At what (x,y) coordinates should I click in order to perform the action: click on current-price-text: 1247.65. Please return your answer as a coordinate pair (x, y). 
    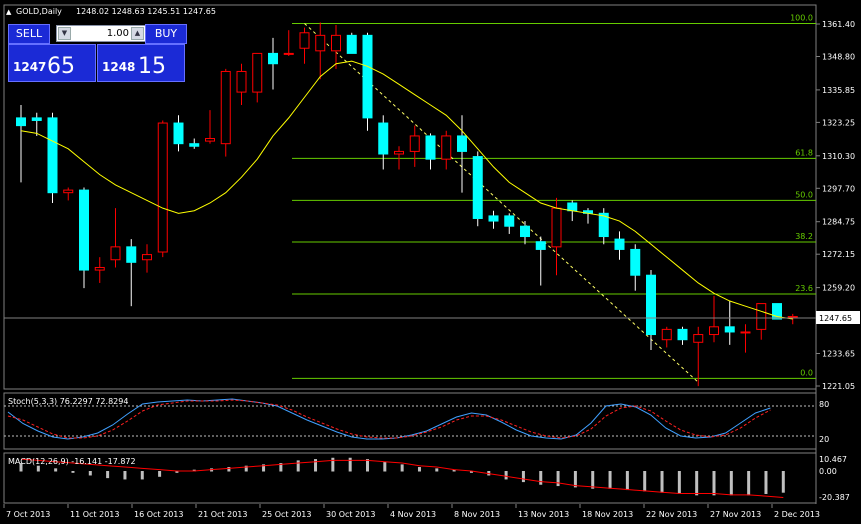
    Looking at the image, I should click on (835, 318).